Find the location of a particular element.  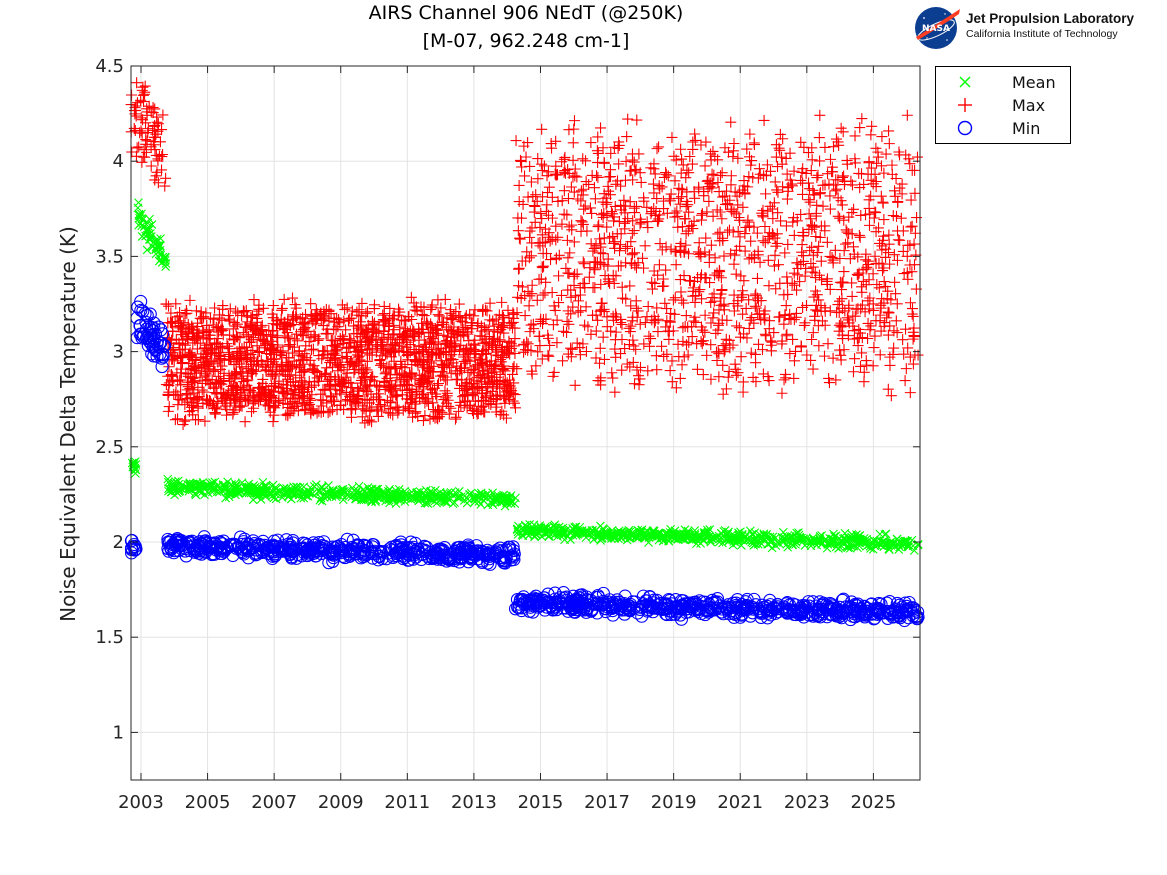

jpl-name: Jet Propulsion Laboratory is located at coordinates (1050, 18).